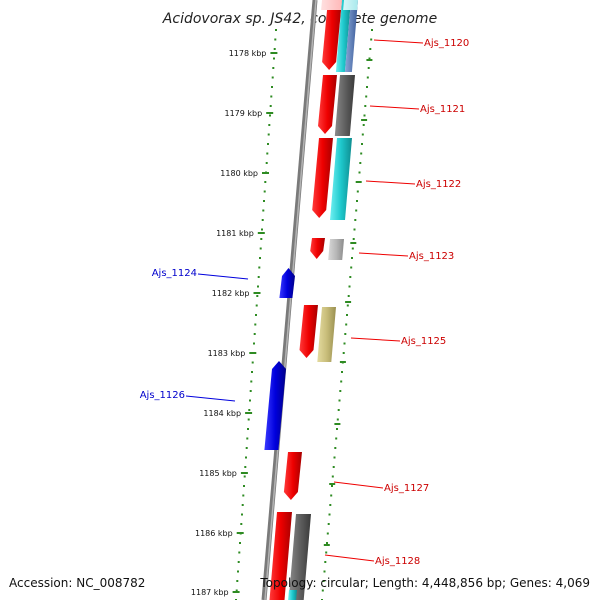 Image resolution: width=600 pixels, height=600 pixels. Describe the element at coordinates (442, 109) in the screenshot. I see `gene-label-ajs-1121: Ajs_1121` at that location.